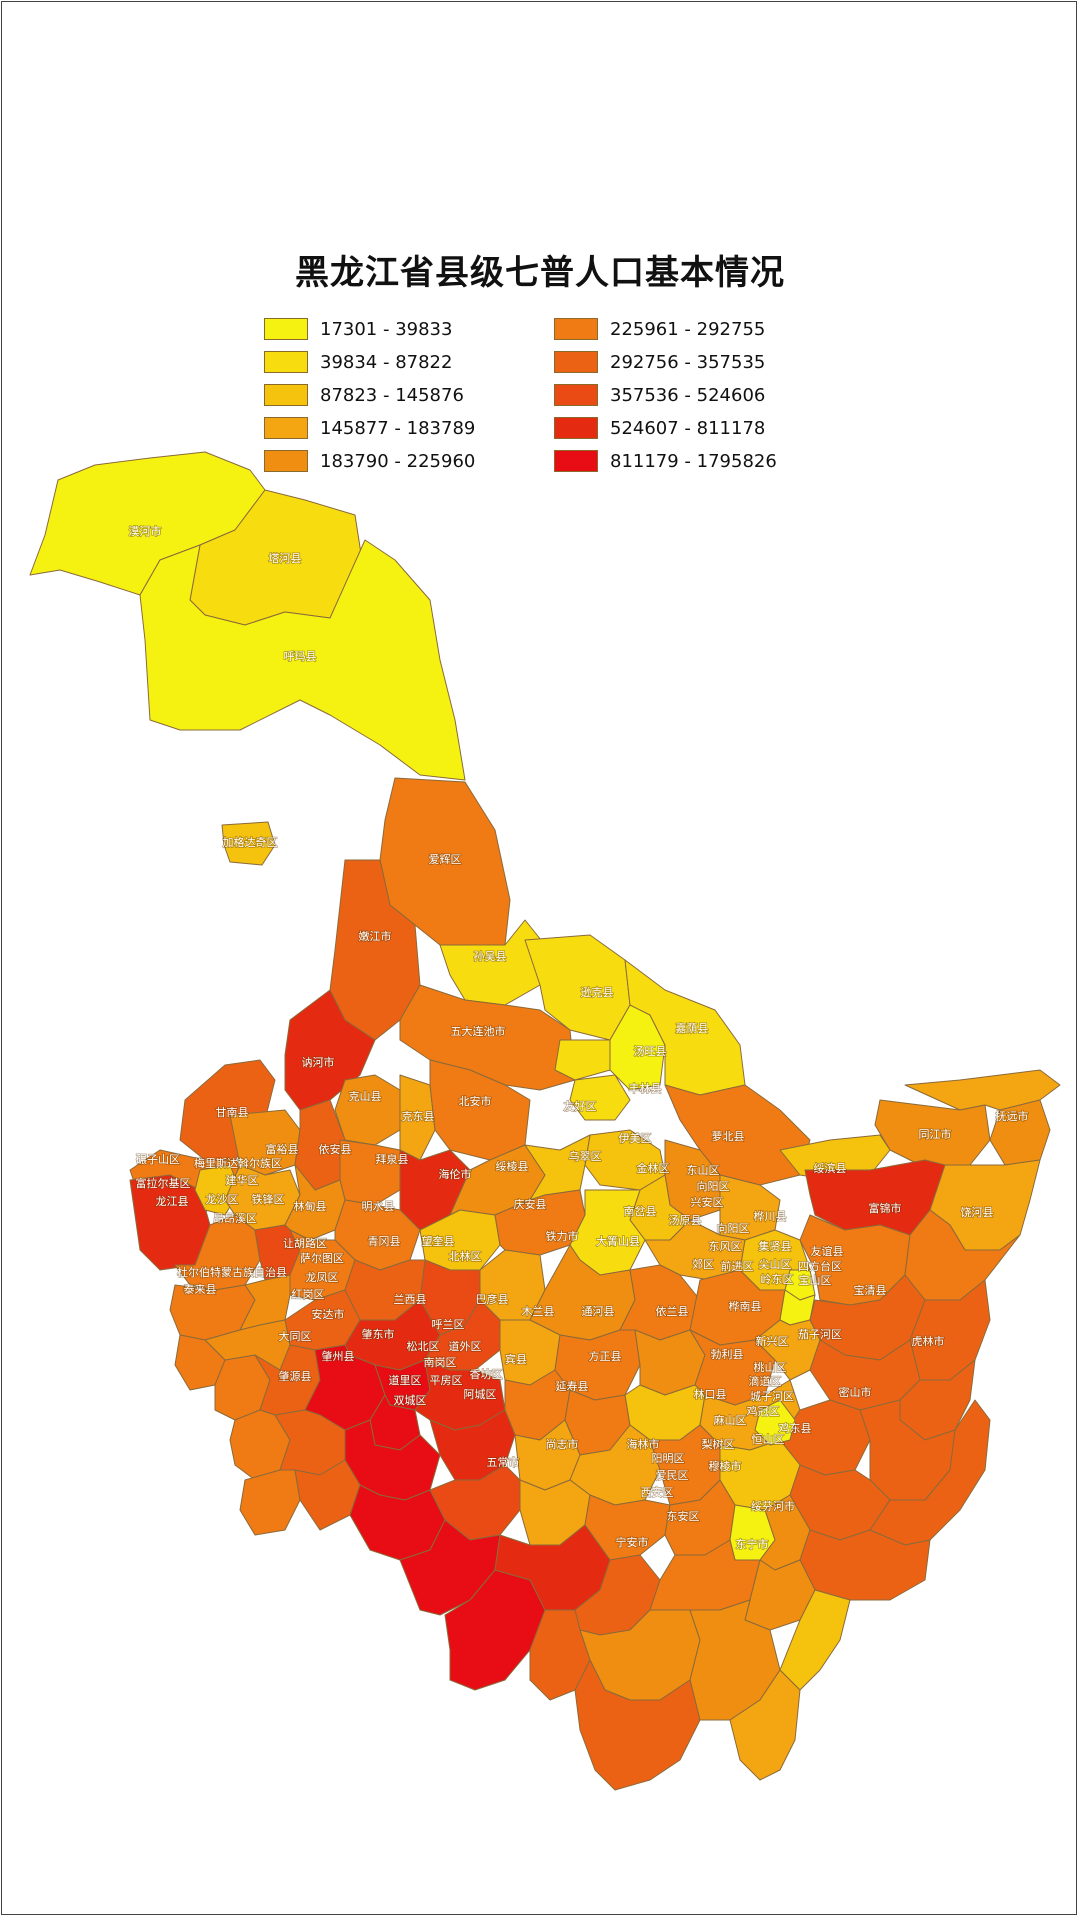  What do you see at coordinates (478, 1031) in the screenshot?
I see `region-label: 五大连池市` at bounding box center [478, 1031].